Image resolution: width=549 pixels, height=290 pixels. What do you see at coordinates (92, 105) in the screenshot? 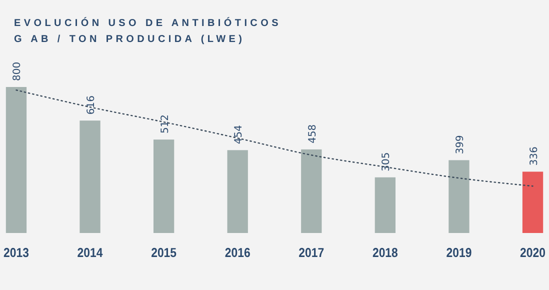
I see `data-label: 616` at bounding box center [92, 105].